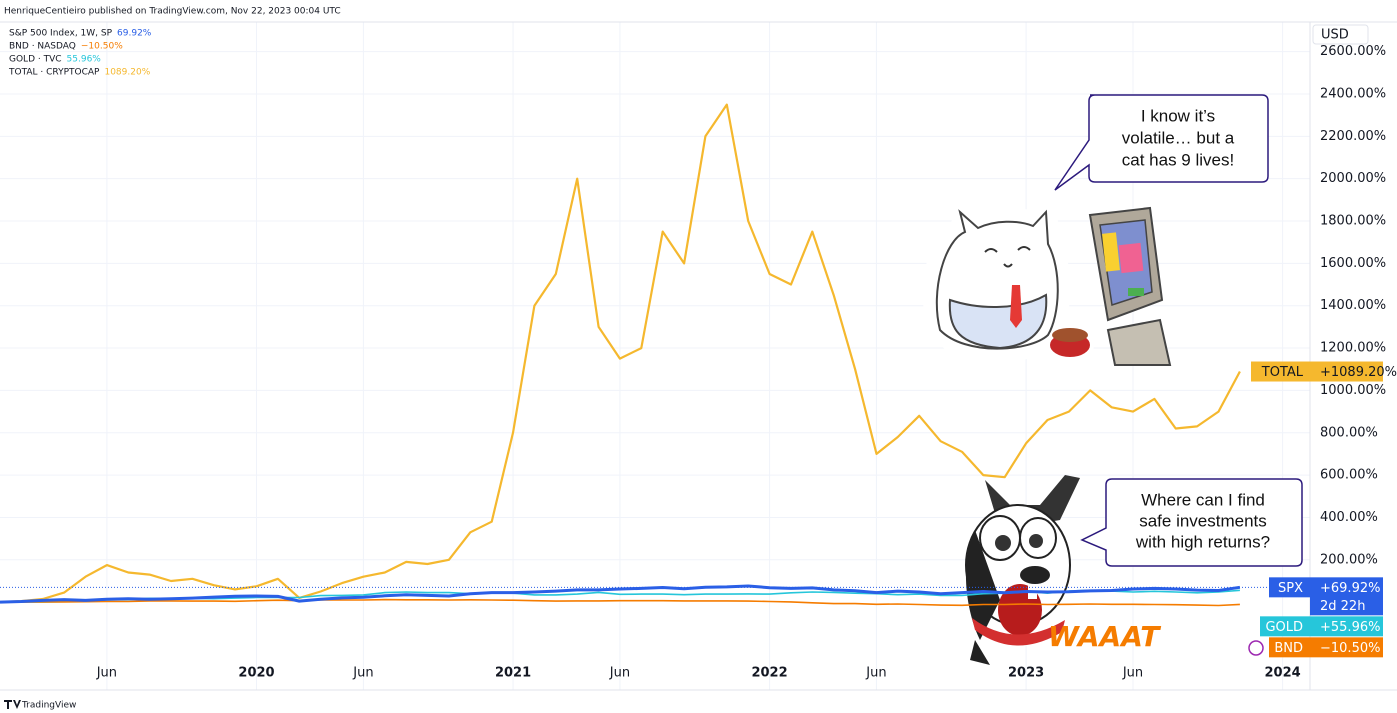  I want to click on currency-box, so click(1340, 34).